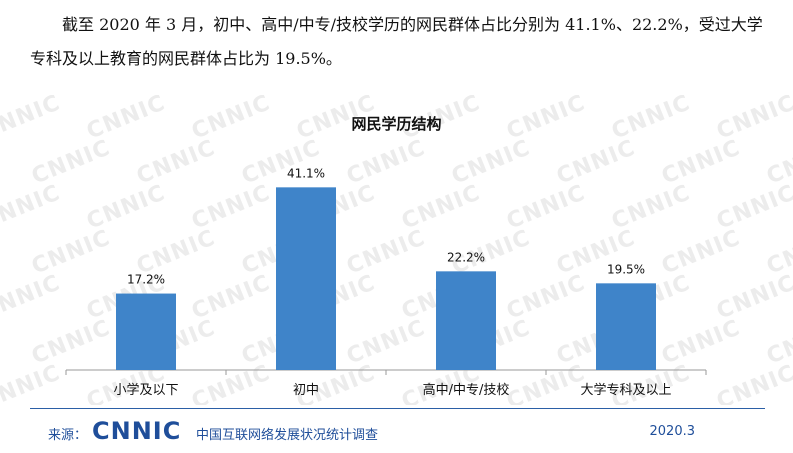 Image resolution: width=793 pixels, height=453 pixels. I want to click on source-label: 来源：, so click(68, 435).